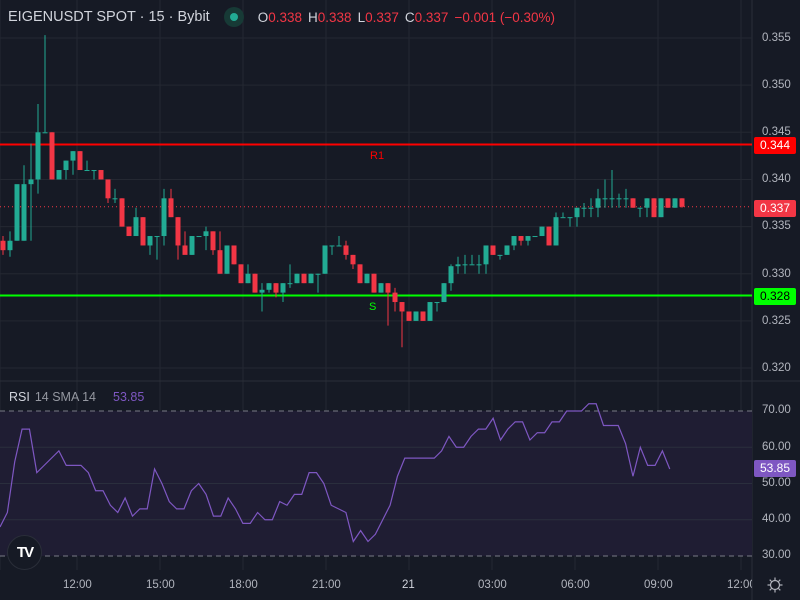 This screenshot has width=800, height=600. I want to click on rsi-value: 53.85, so click(129, 397).